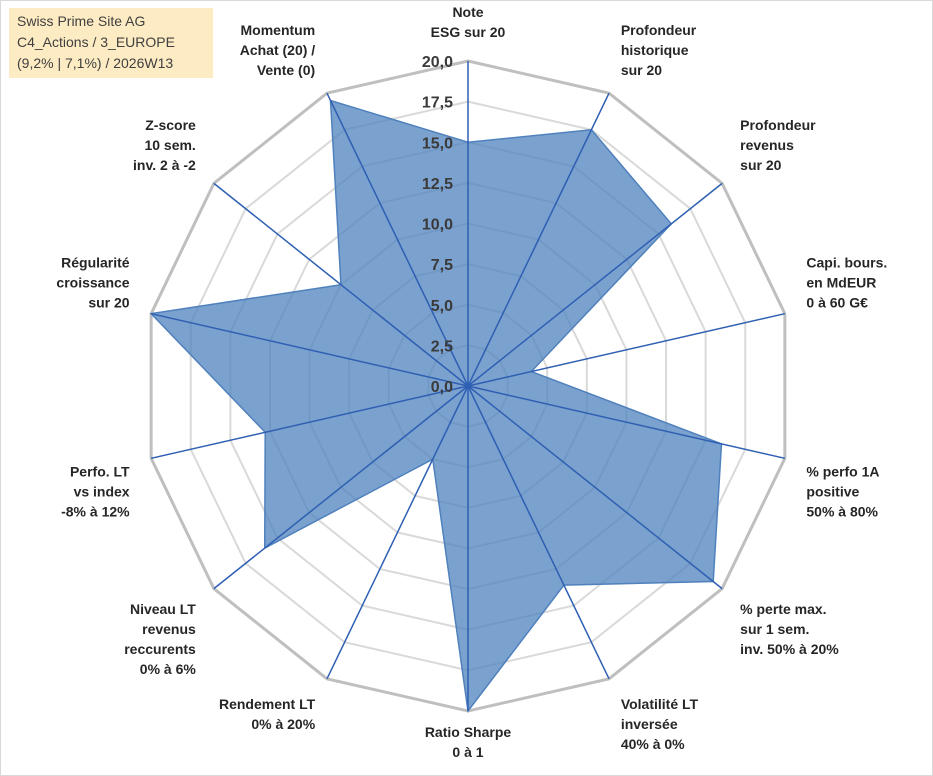  Describe the element at coordinates (468, 32) in the screenshot. I see `axis-label: ESG sur 20` at that location.